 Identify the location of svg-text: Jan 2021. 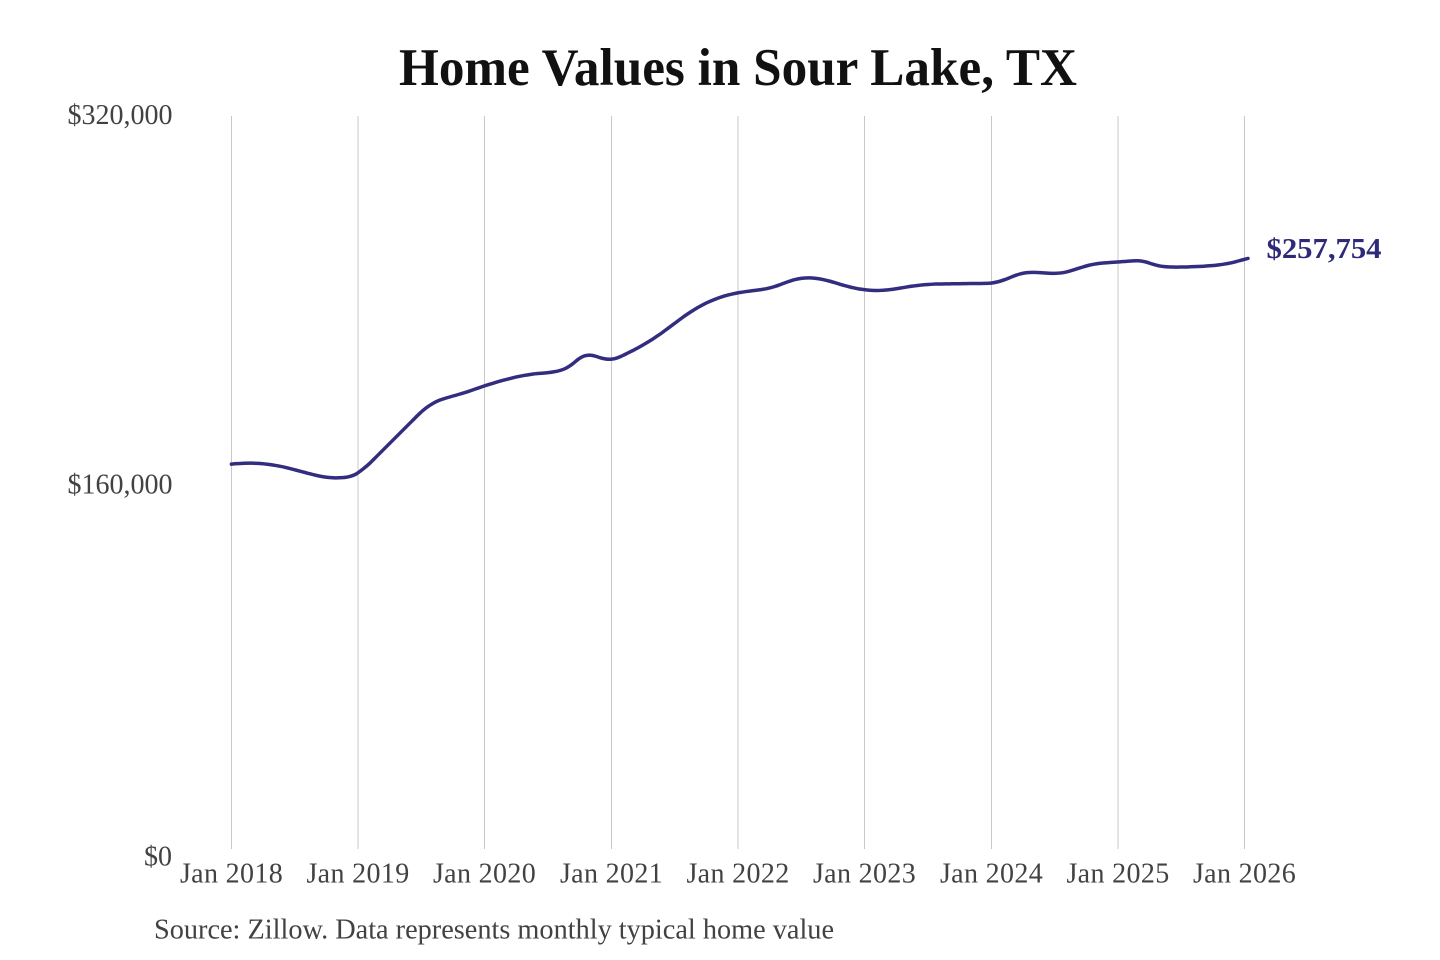
(611, 874).